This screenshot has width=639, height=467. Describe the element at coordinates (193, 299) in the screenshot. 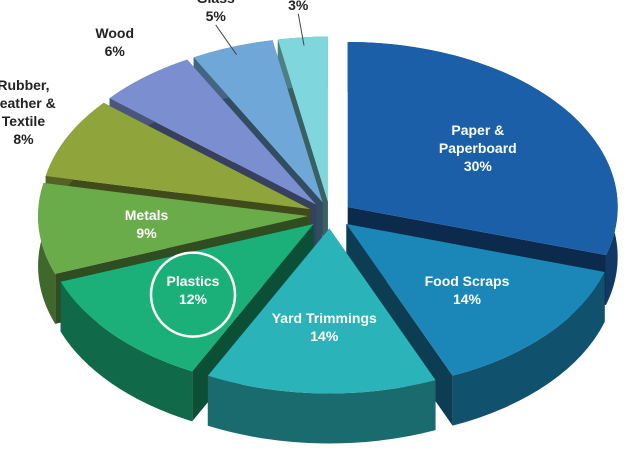

I see `slice-value-label: 12%` at that location.